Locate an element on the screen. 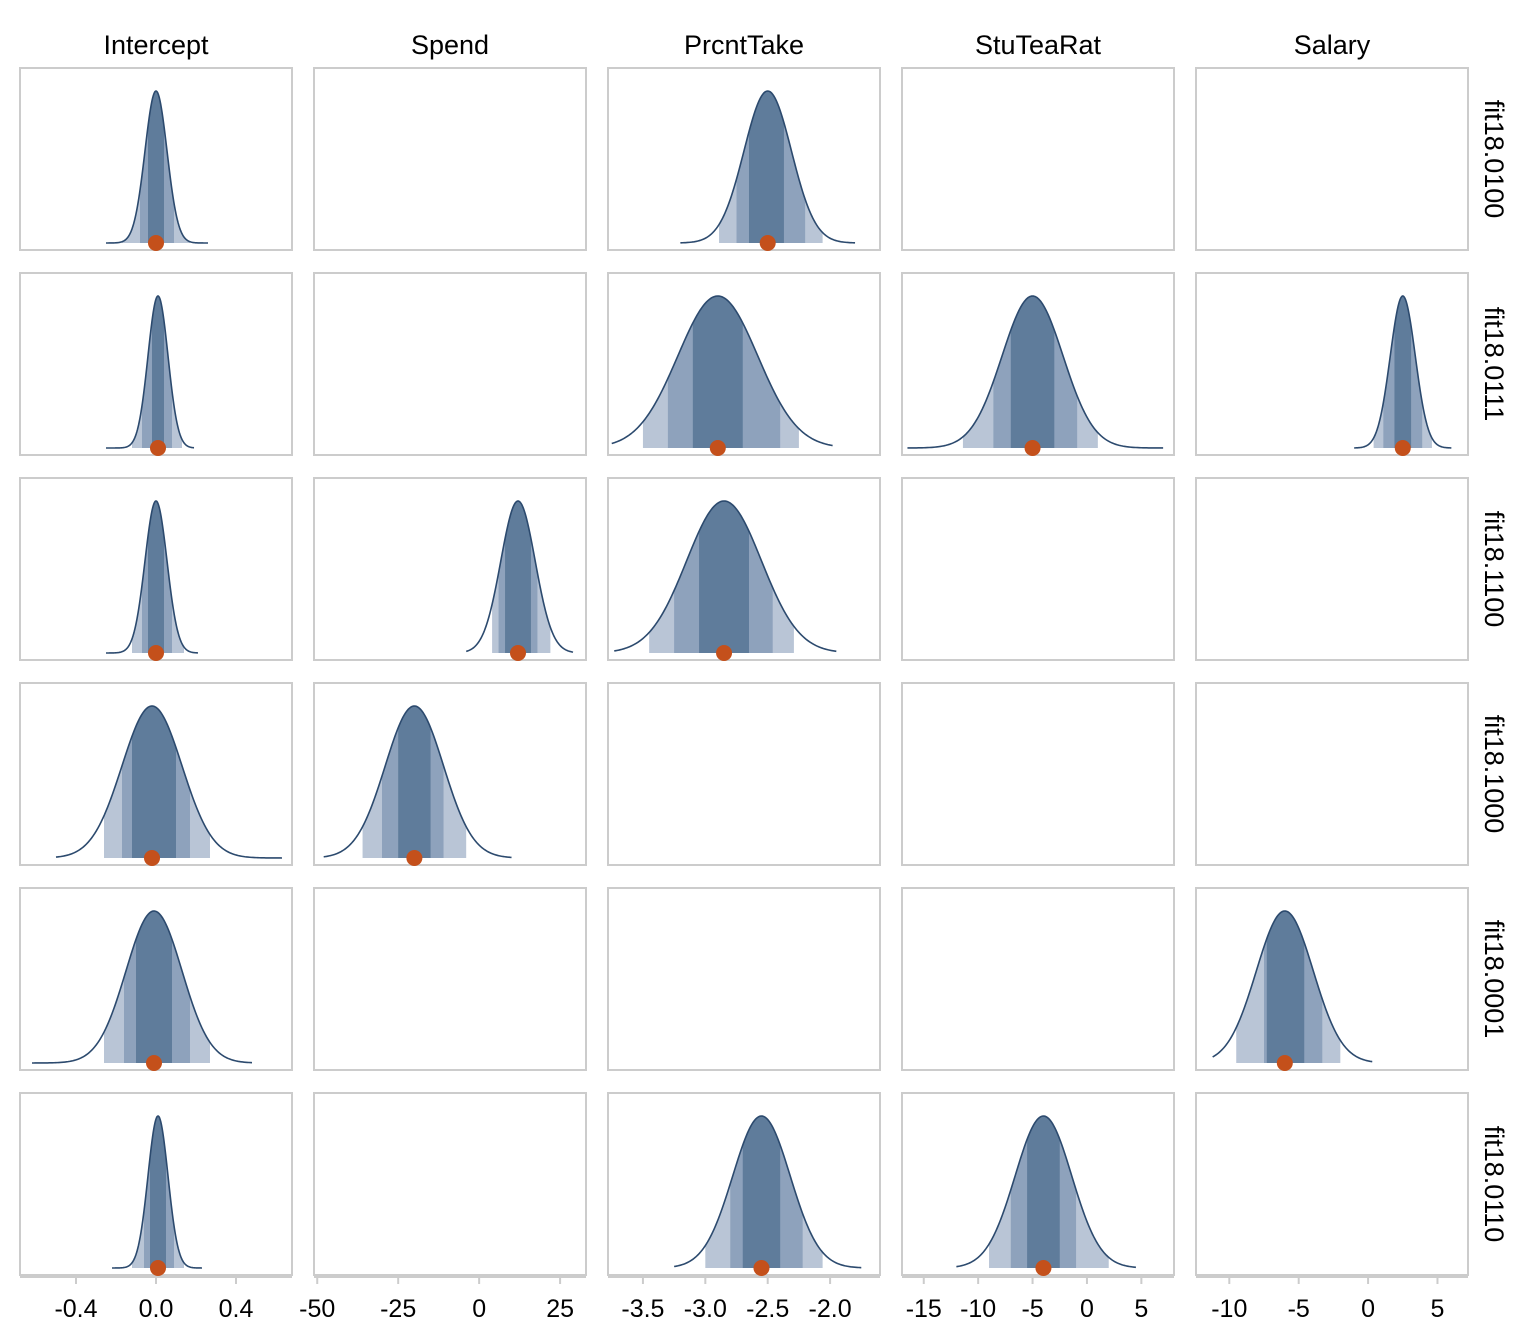  x-tick-label-salary: 0 is located at coordinates (1368, 1309).